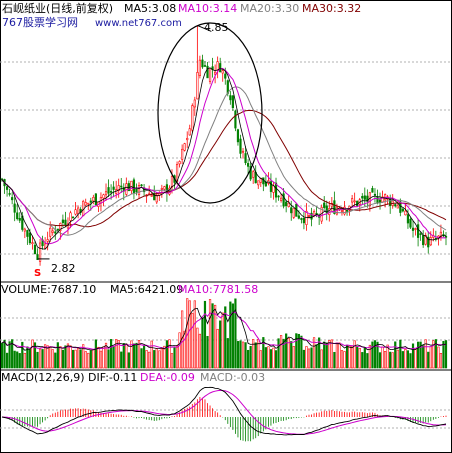 This screenshot has width=452, height=453. I want to click on dif-label: DIF:-0.11, so click(112, 377).